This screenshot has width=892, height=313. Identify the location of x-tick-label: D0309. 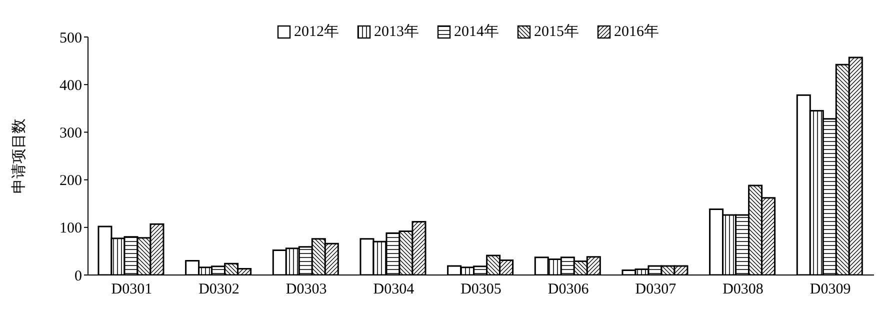
(830, 290).